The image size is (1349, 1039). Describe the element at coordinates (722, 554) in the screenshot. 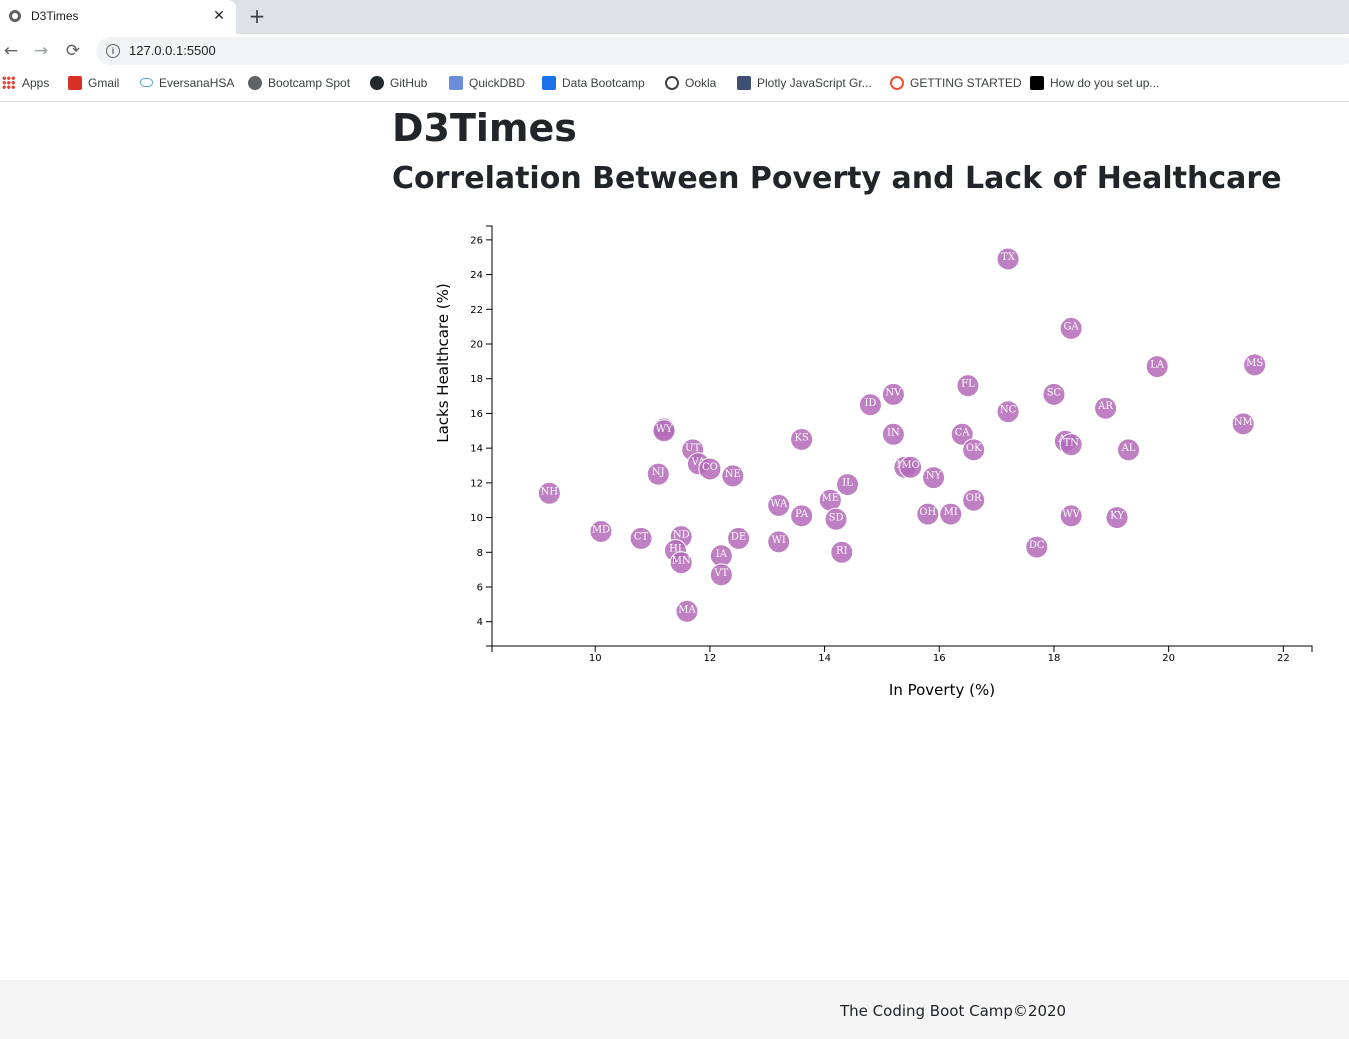

I see `data-point-label: IA` at that location.